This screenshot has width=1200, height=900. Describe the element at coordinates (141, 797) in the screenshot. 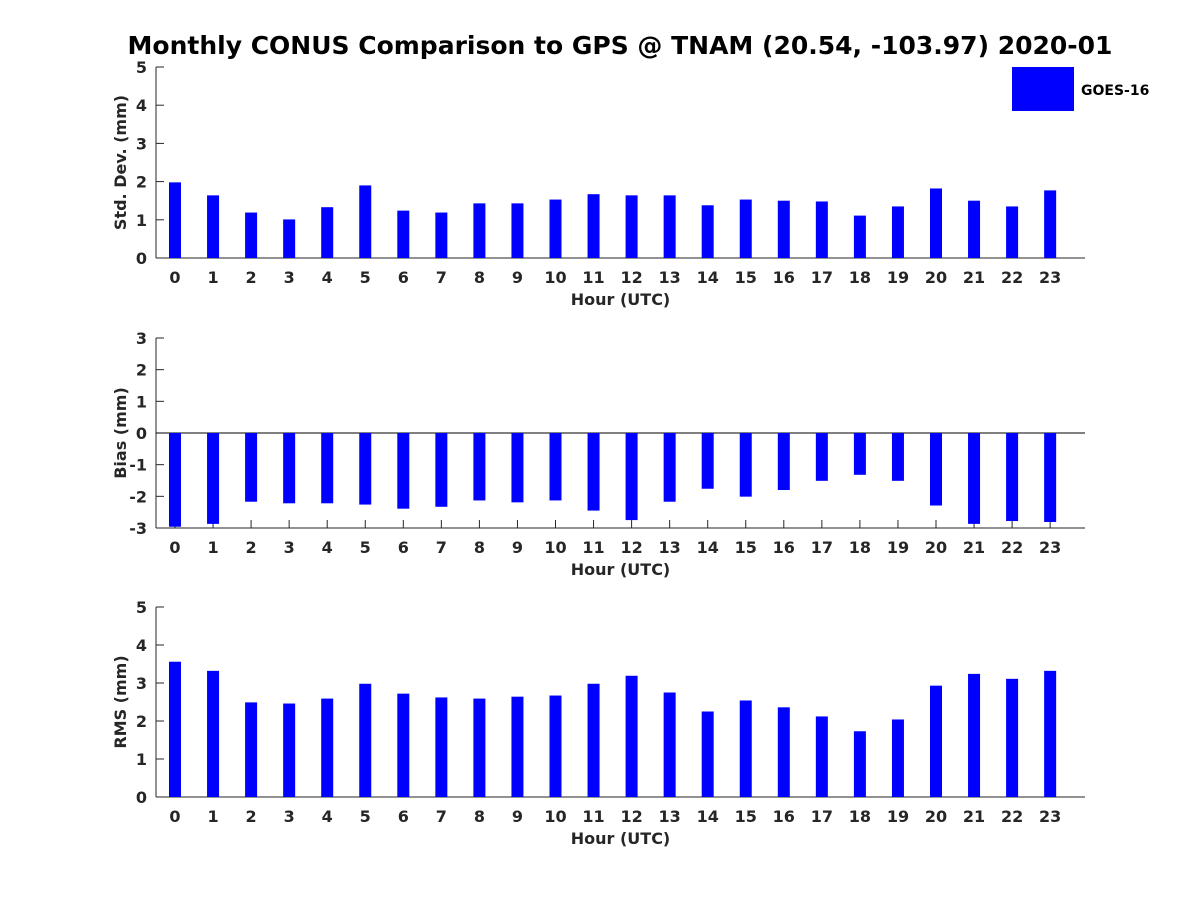

I see `rms-y-tick-label: 0` at that location.